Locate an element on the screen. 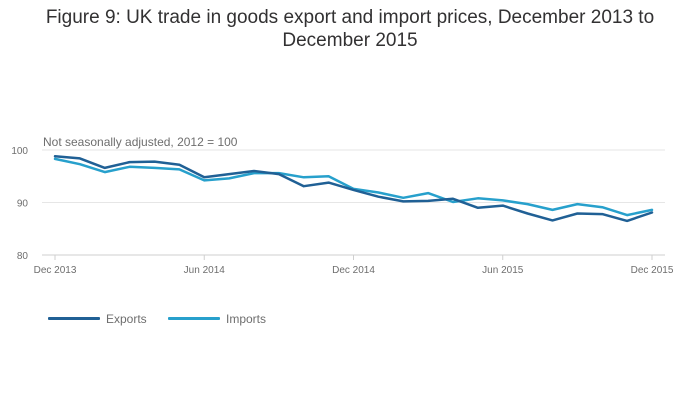 The height and width of the screenshot is (404, 700). series-lines is located at coordinates (353, 189).